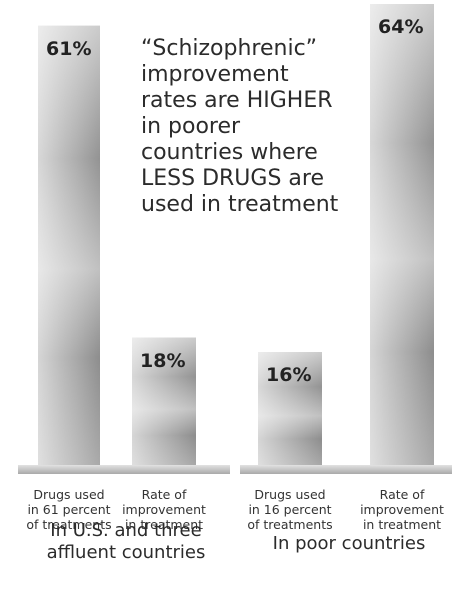 This screenshot has height=596, width=461. Describe the element at coordinates (126, 541) in the screenshot. I see `group-label-affluent: In U.S. and three affluent countries` at that location.